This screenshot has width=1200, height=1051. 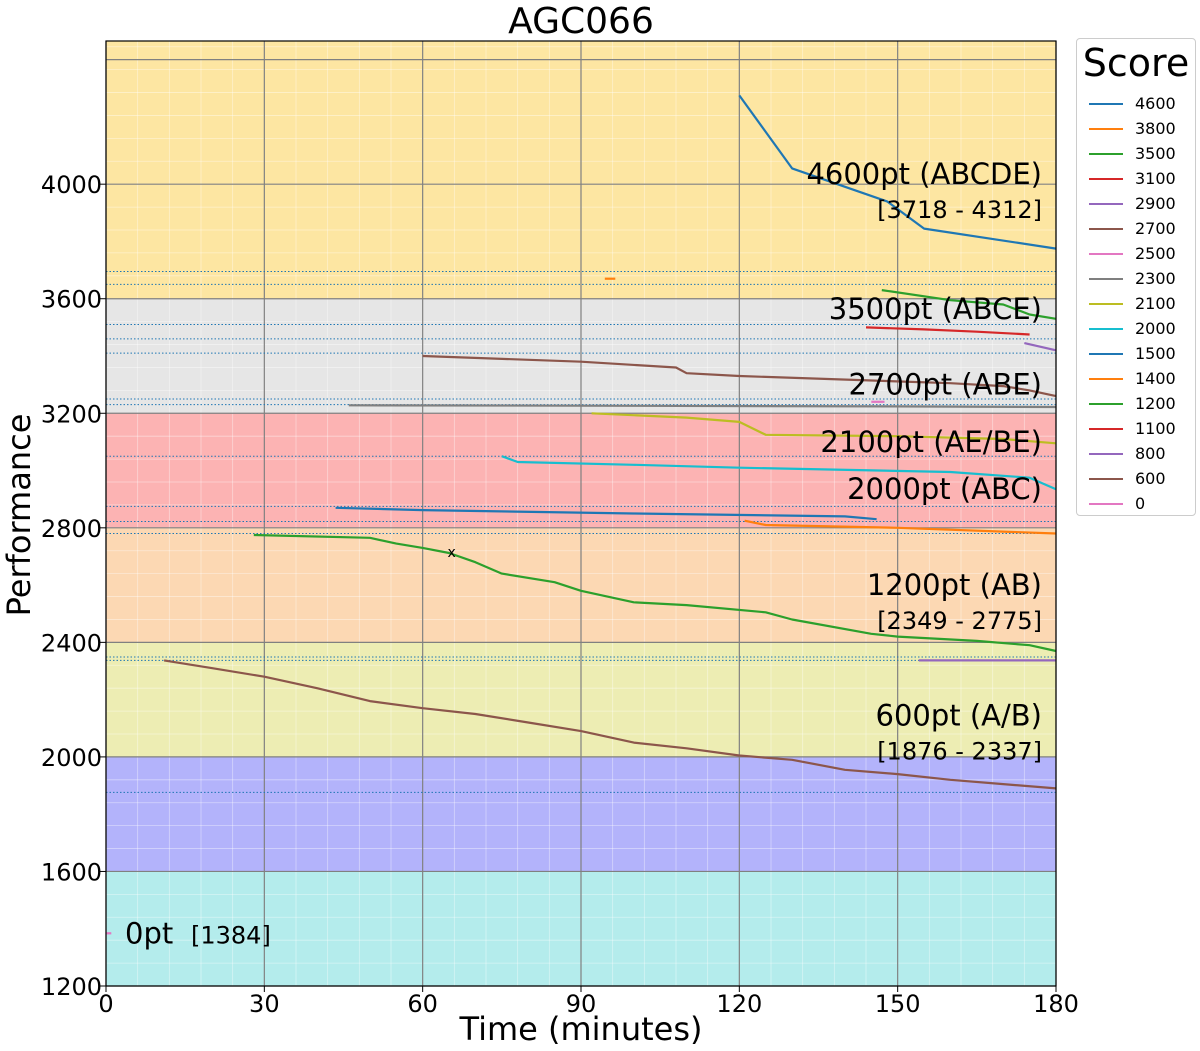 What do you see at coordinates (71, 414) in the screenshot?
I see `y-tick-label-3200: 3200` at bounding box center [71, 414].